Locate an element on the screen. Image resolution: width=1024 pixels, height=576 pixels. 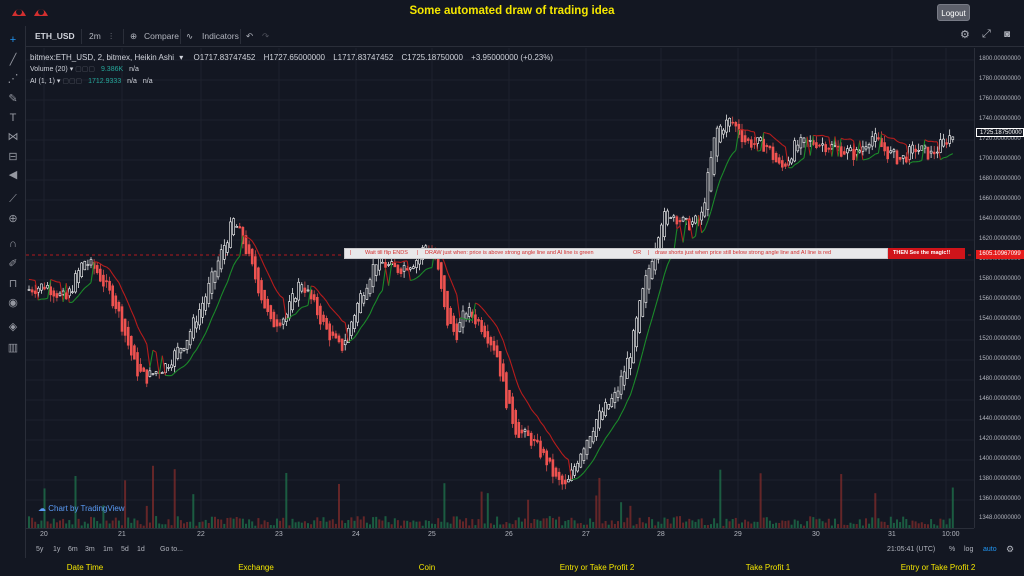
interval-selector: 2m is located at coordinates (95, 36).